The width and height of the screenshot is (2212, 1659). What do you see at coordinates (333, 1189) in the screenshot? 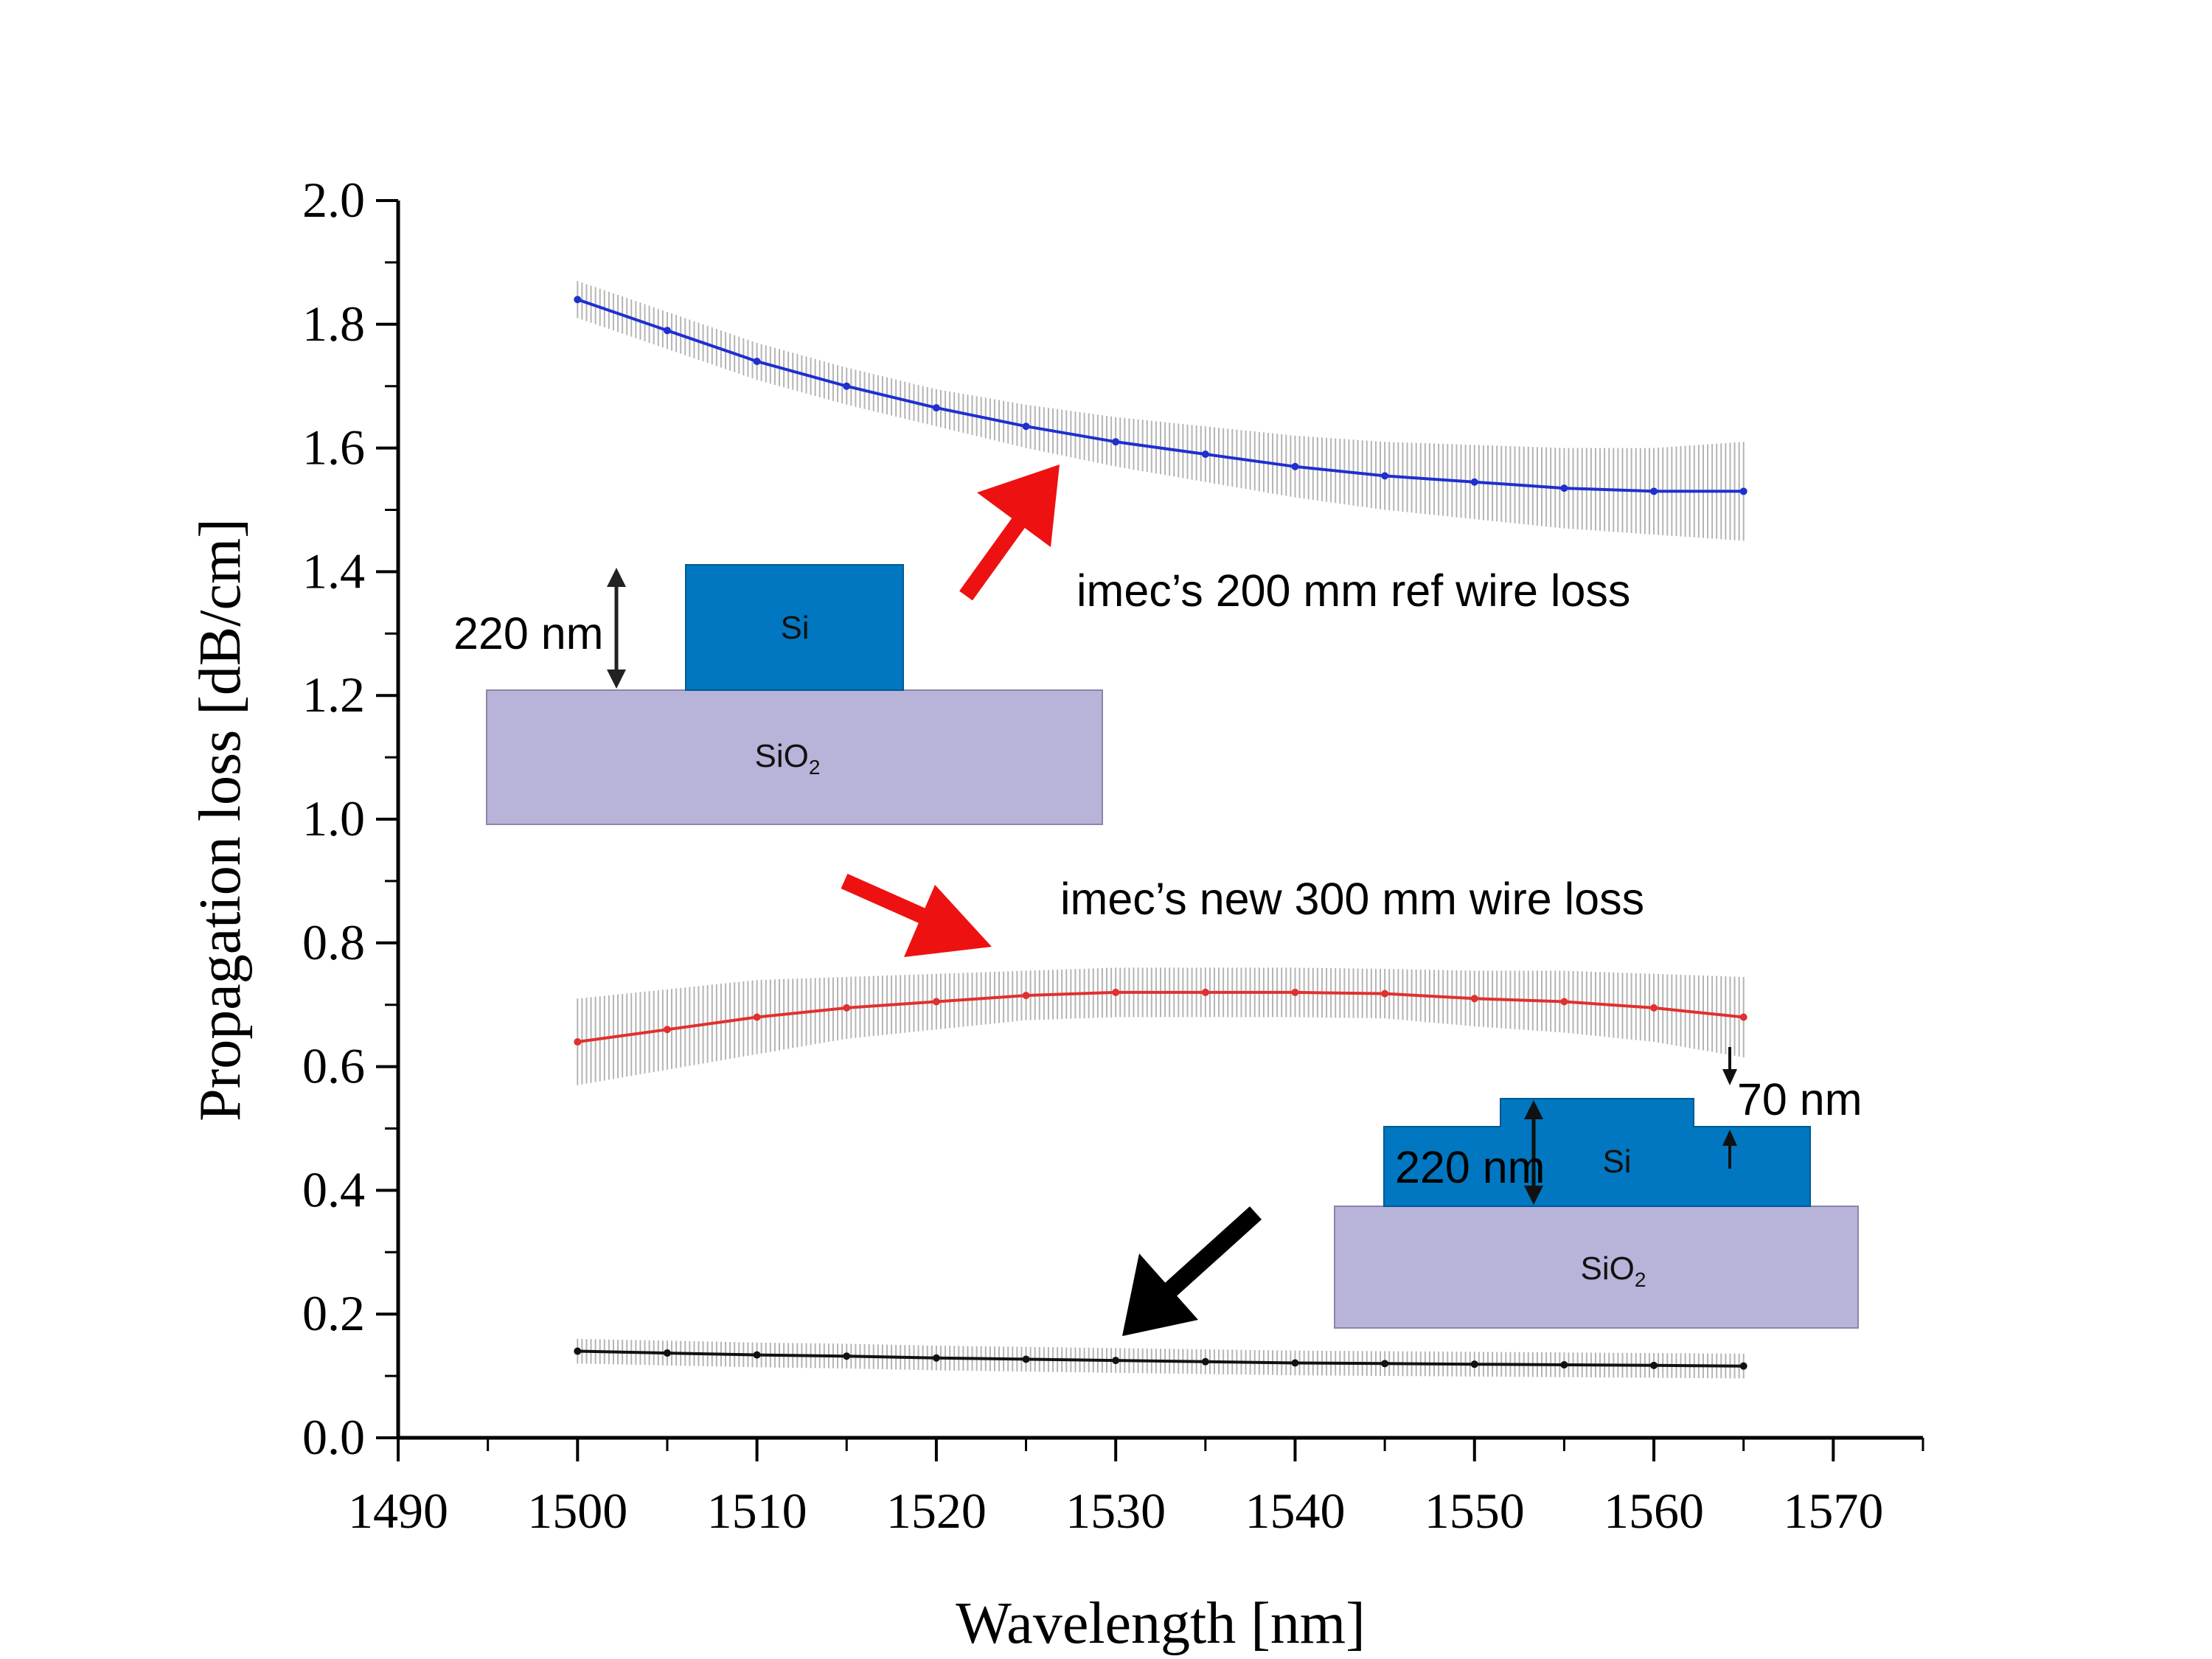
I see `y-tick-label: 0.4` at bounding box center [333, 1189].